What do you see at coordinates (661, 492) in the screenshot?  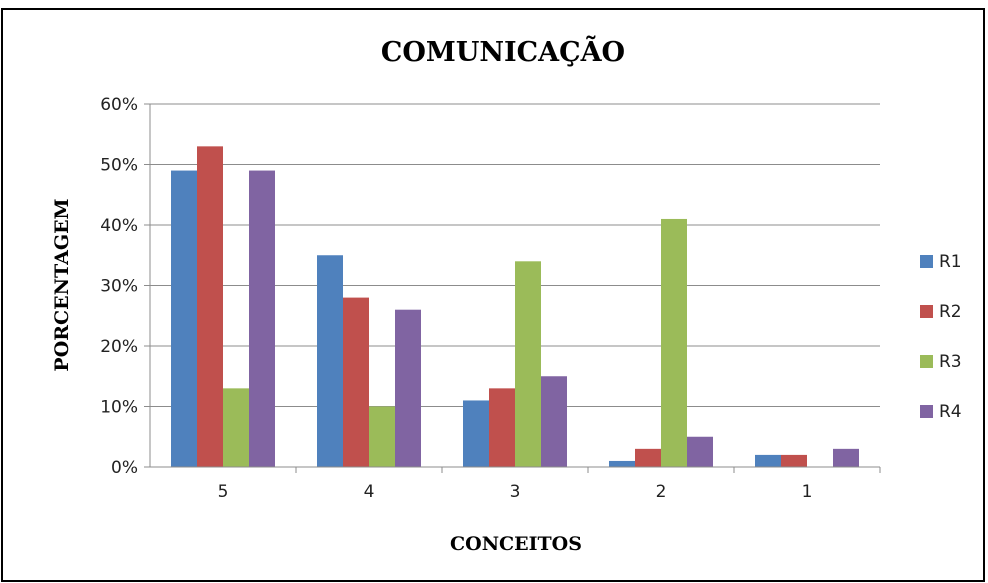 I see `x-tick-label: 2` at bounding box center [661, 492].